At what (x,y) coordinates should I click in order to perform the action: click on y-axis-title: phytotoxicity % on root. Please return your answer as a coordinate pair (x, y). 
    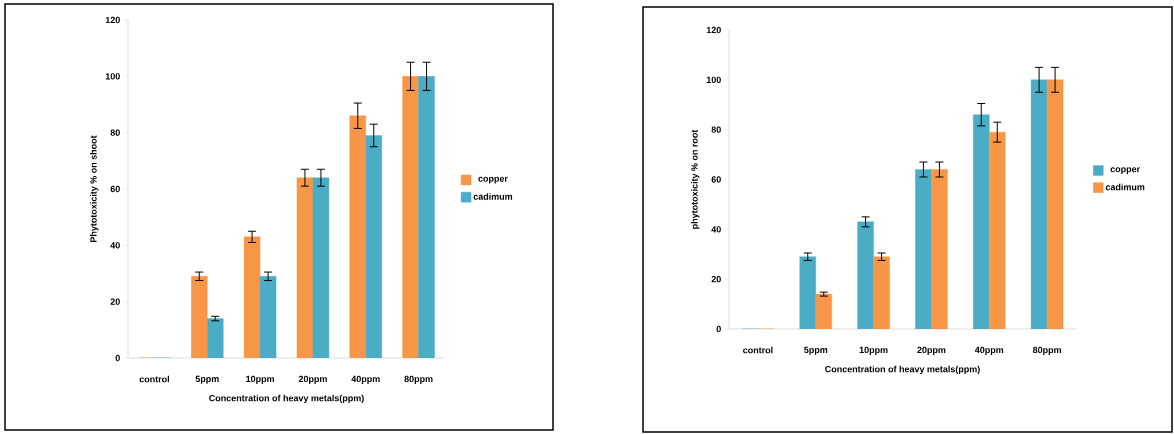
    Looking at the image, I should click on (695, 179).